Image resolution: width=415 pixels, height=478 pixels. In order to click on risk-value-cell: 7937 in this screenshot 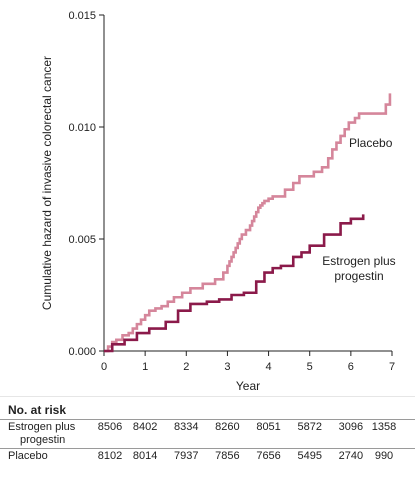, I will do `click(186, 456)`.